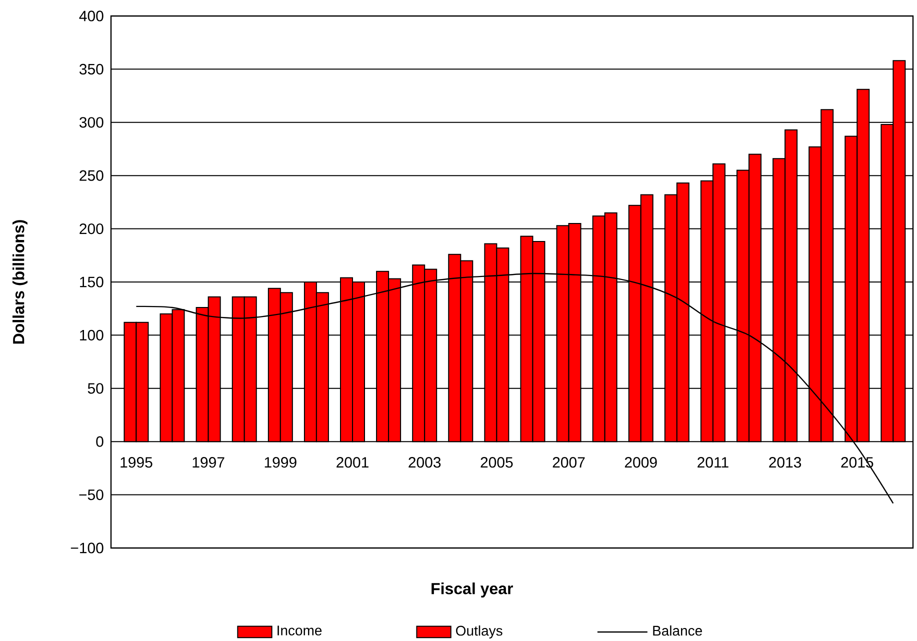 The image size is (917, 641). Describe the element at coordinates (87, 548) in the screenshot. I see `y-tick-label: −100` at that location.